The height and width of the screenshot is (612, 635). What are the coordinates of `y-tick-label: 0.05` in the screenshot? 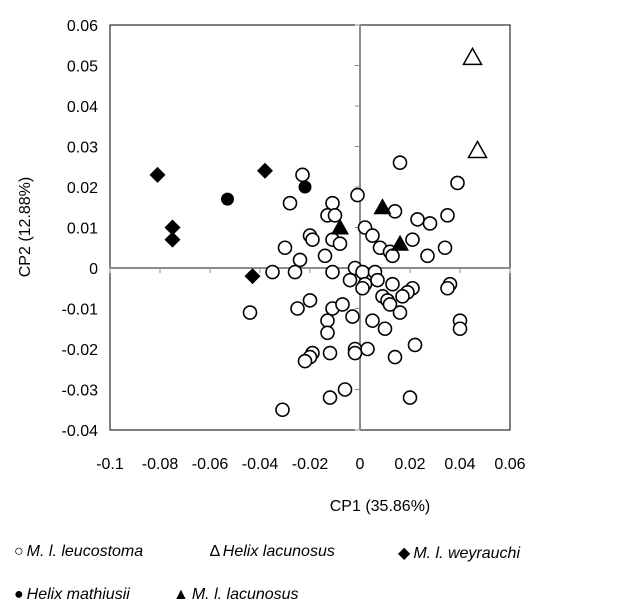 It's located at (82, 67).